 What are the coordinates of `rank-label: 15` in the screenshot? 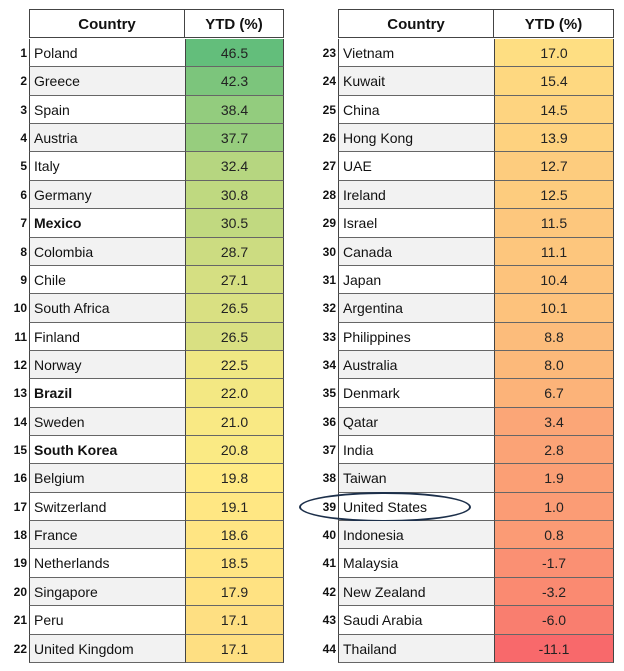 It's located at (20, 450).